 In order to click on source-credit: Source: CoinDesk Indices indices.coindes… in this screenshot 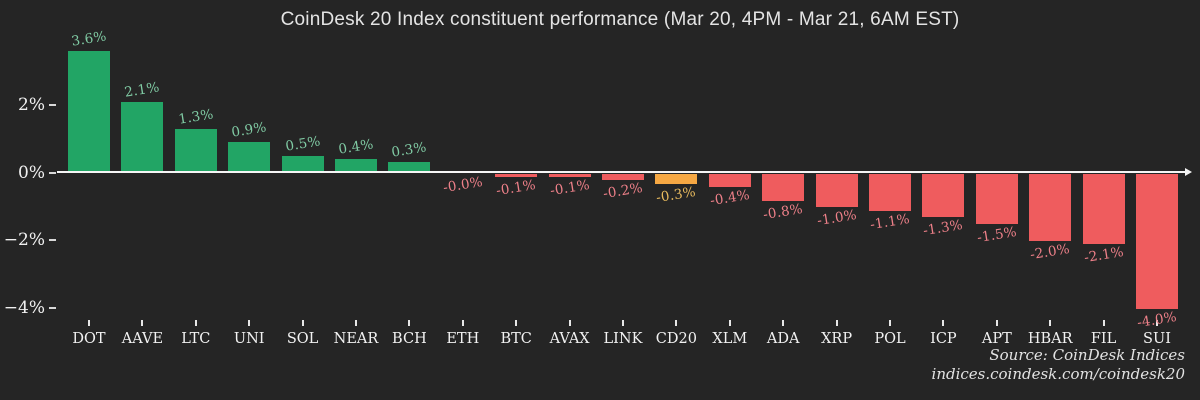, I will do `click(1058, 365)`.